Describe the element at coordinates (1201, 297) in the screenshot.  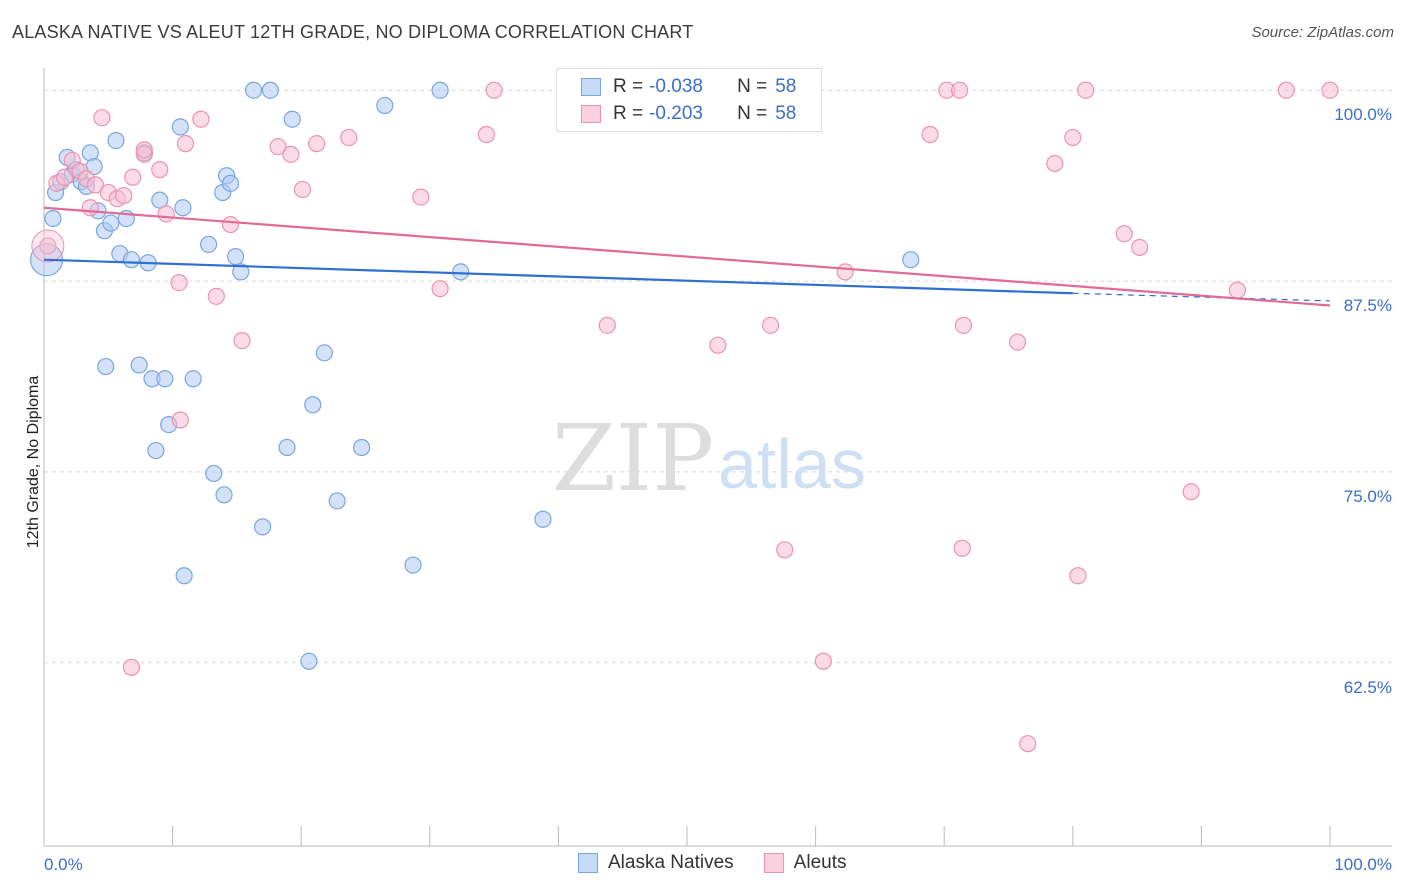
I see `trend-line-alaska-natives-extension` at that location.